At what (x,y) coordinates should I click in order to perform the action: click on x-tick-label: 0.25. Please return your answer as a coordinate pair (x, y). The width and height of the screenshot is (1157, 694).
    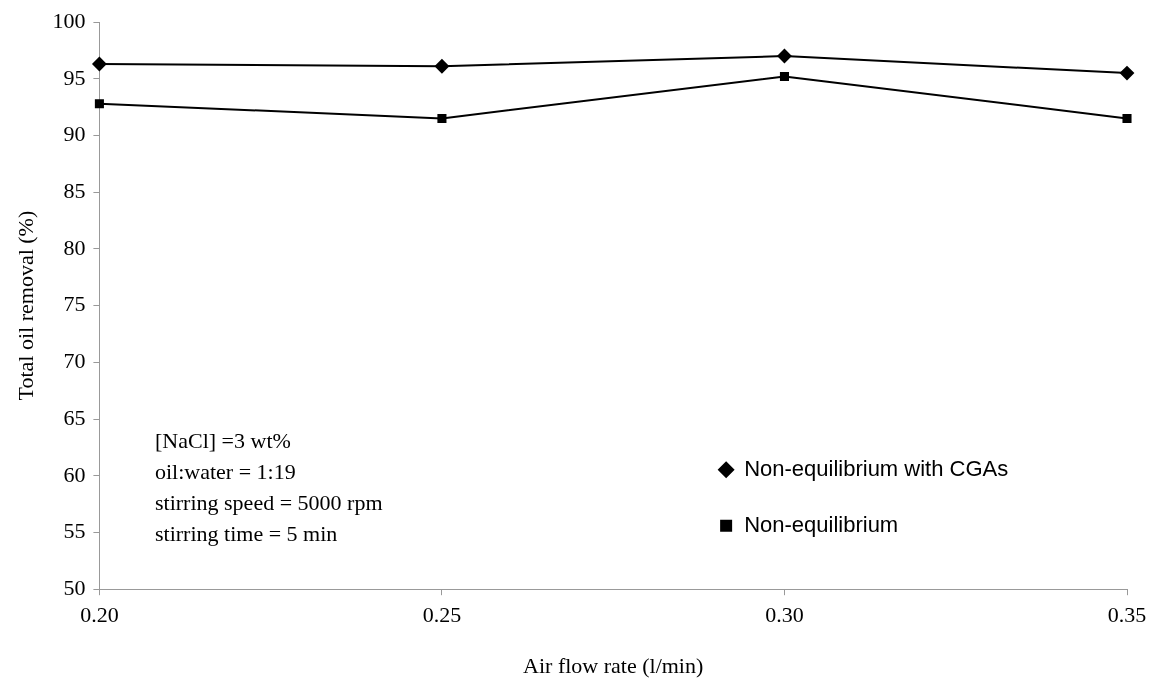
    Looking at the image, I should click on (442, 615).